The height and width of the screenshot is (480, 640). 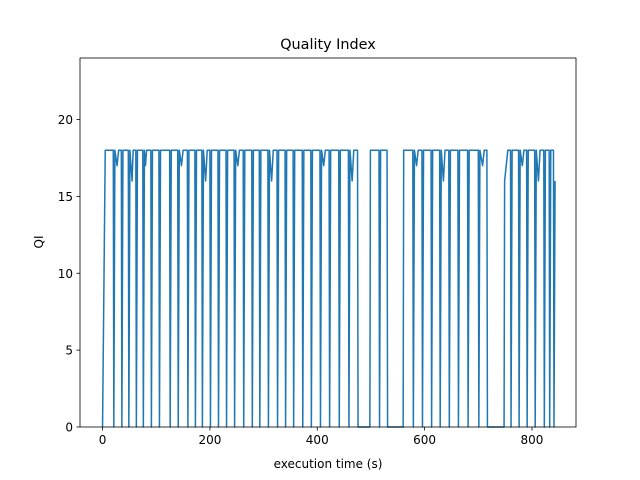 I want to click on y-tick-label: 0, so click(x=69, y=428).